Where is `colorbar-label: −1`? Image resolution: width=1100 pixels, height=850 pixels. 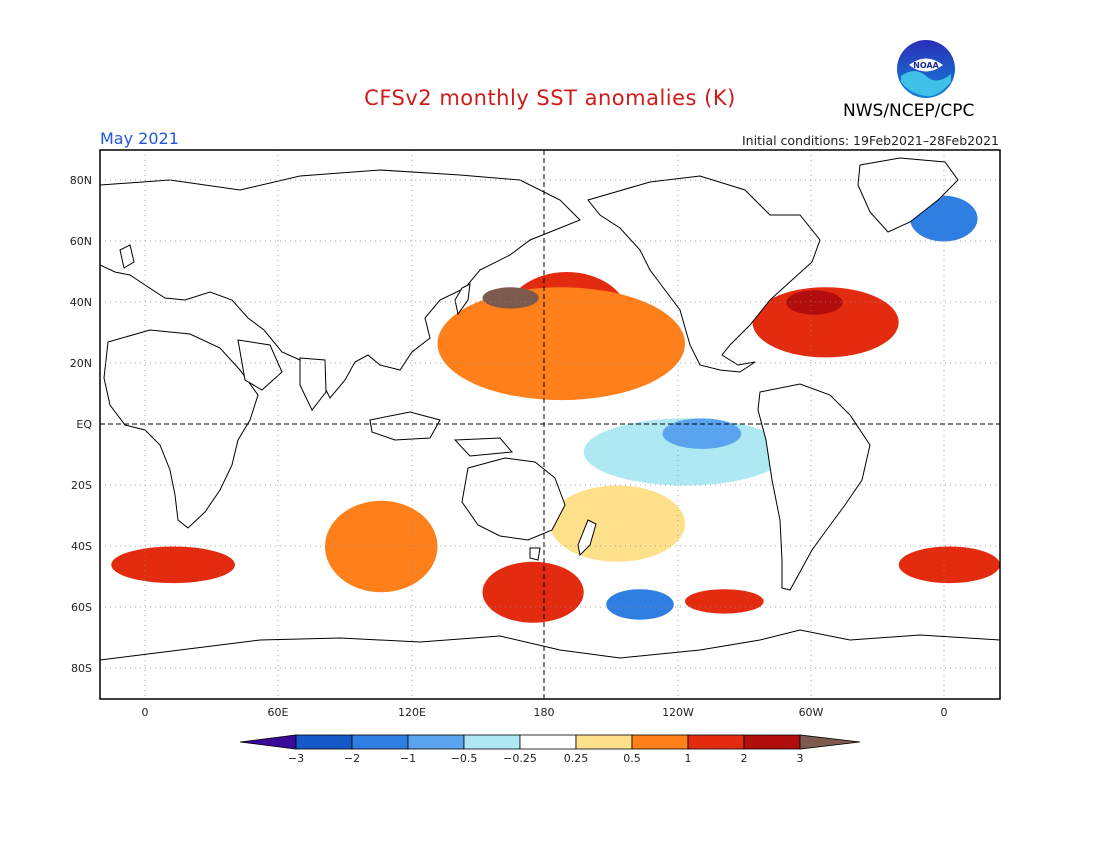 colorbar-label: −1 is located at coordinates (408, 758).